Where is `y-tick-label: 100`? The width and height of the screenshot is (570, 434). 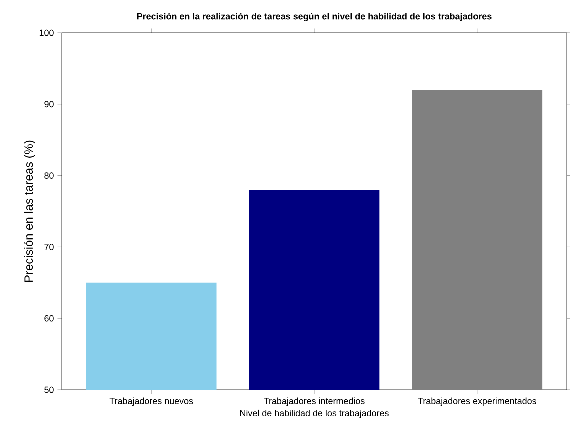
y-tick-label: 100 is located at coordinates (47, 33).